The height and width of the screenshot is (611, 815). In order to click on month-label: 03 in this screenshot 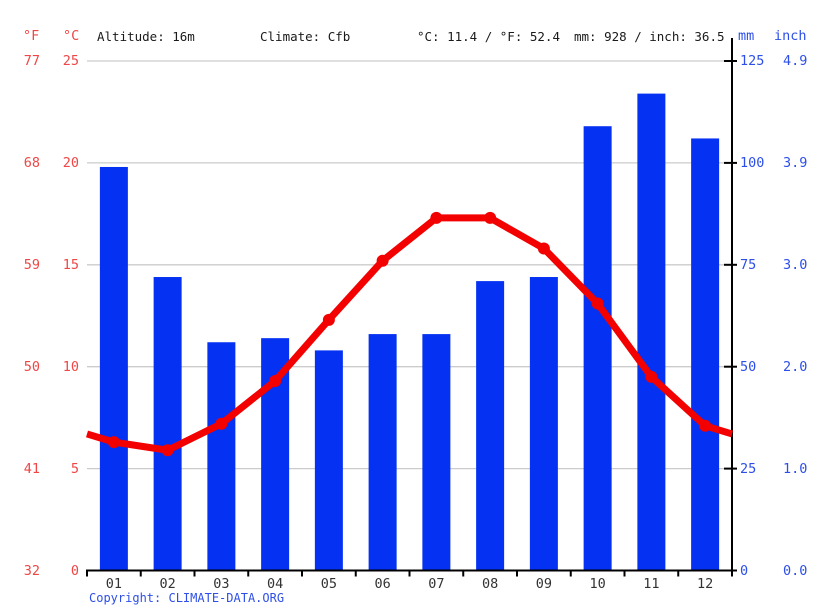, I will do `click(221, 584)`.